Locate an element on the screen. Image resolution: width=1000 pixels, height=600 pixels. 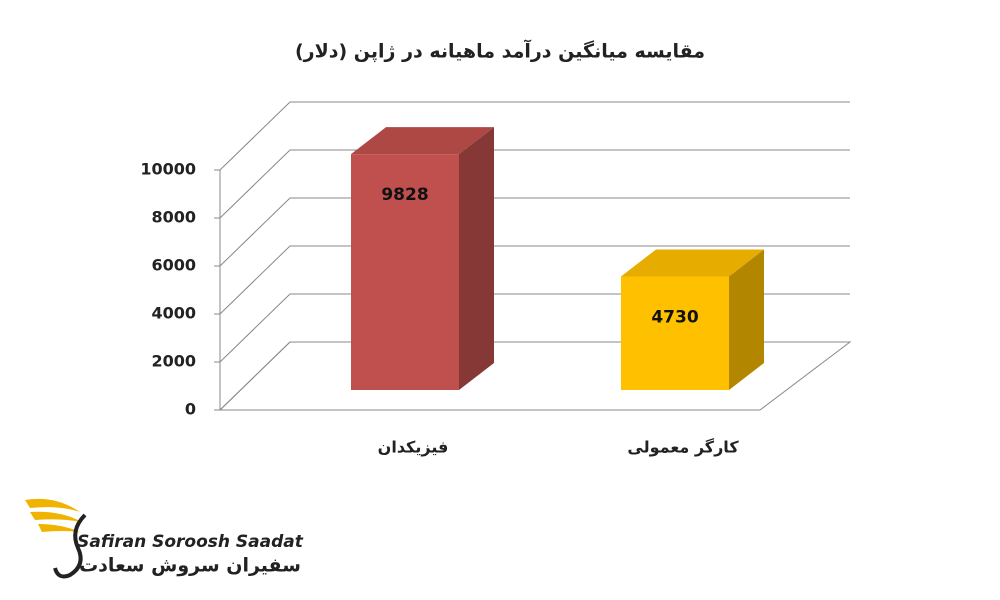
x-tick-label: کارگر معمولی is located at coordinates (683, 447).